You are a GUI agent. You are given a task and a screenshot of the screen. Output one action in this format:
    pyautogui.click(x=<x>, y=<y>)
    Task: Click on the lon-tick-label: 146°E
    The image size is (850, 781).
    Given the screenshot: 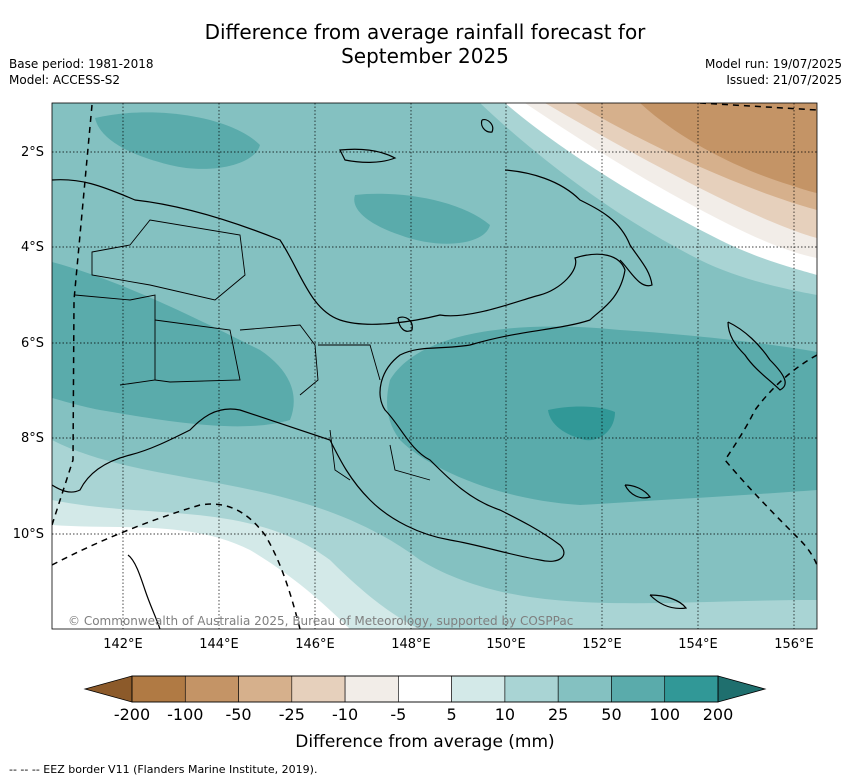 What is the action you would take?
    pyautogui.click(x=315, y=644)
    